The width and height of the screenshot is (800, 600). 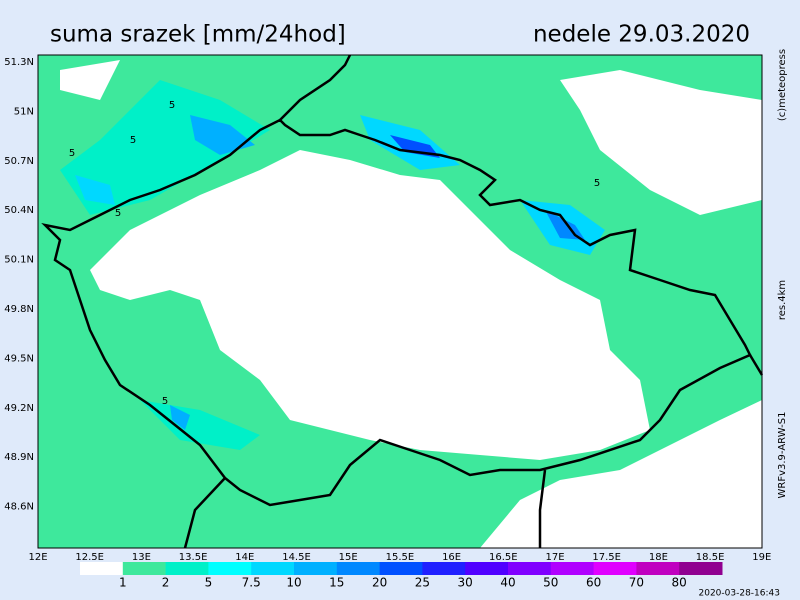 What do you see at coordinates (166, 583) in the screenshot?
I see `colorbar-label: 2` at bounding box center [166, 583].